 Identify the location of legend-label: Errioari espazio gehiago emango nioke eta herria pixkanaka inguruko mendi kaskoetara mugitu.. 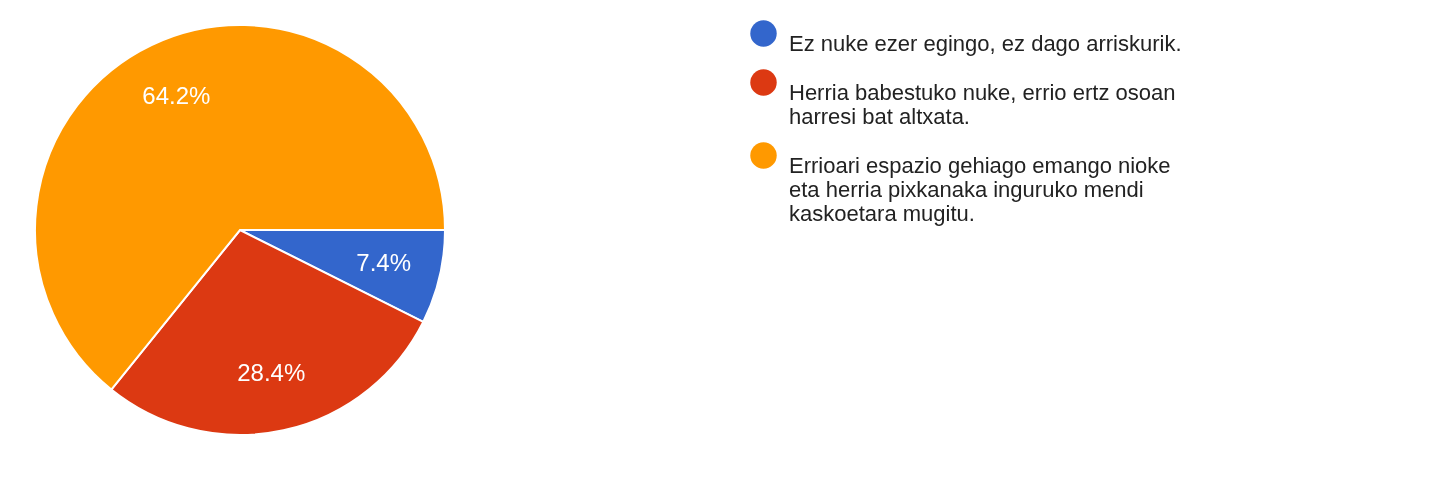
(980, 189).